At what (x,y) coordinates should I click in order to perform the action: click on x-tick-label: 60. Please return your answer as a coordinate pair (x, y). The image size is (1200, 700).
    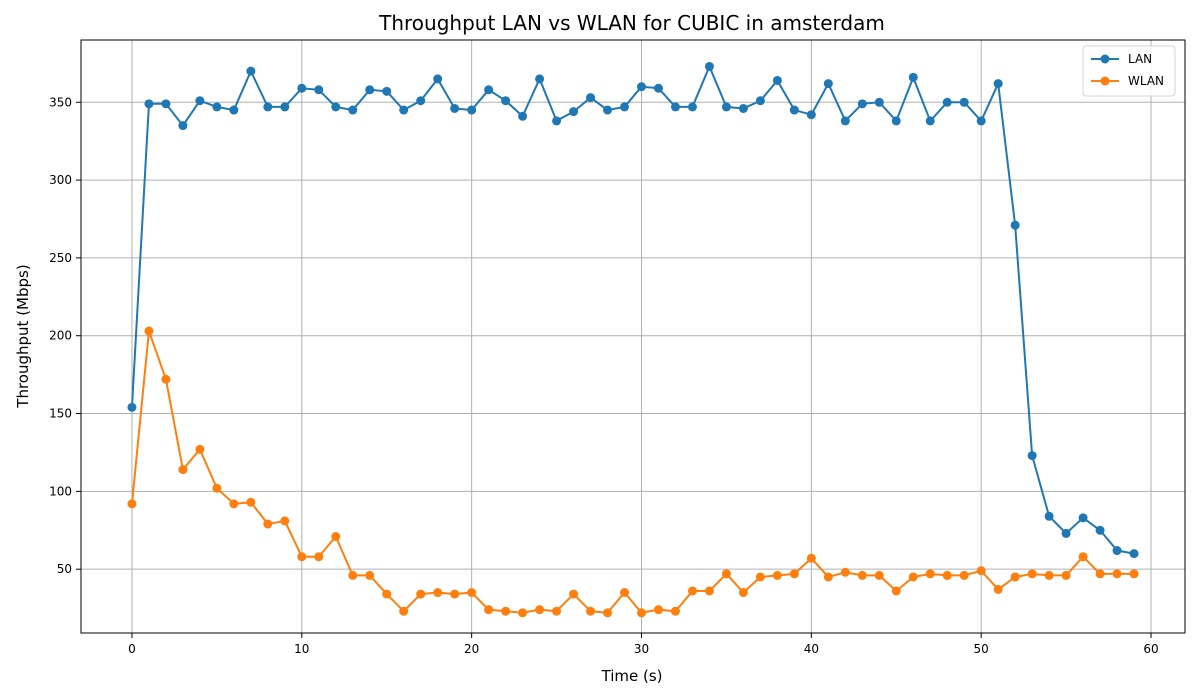
    Looking at the image, I should click on (1150, 649).